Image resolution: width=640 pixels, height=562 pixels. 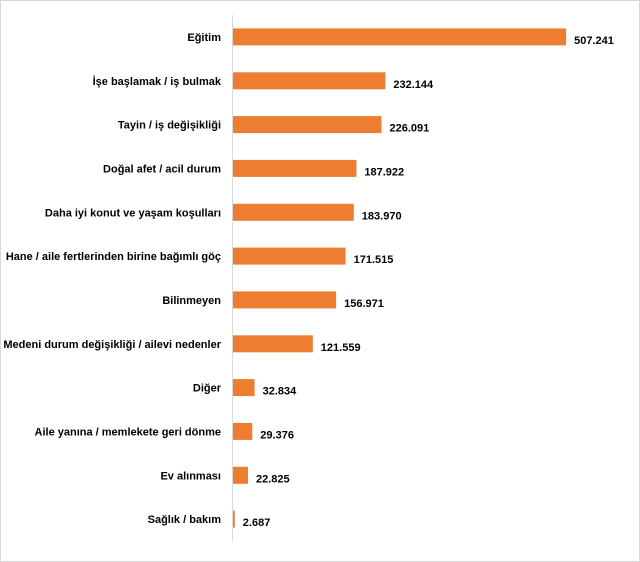 I want to click on category-label-11: Sağlık / bakım, so click(x=185, y=520).